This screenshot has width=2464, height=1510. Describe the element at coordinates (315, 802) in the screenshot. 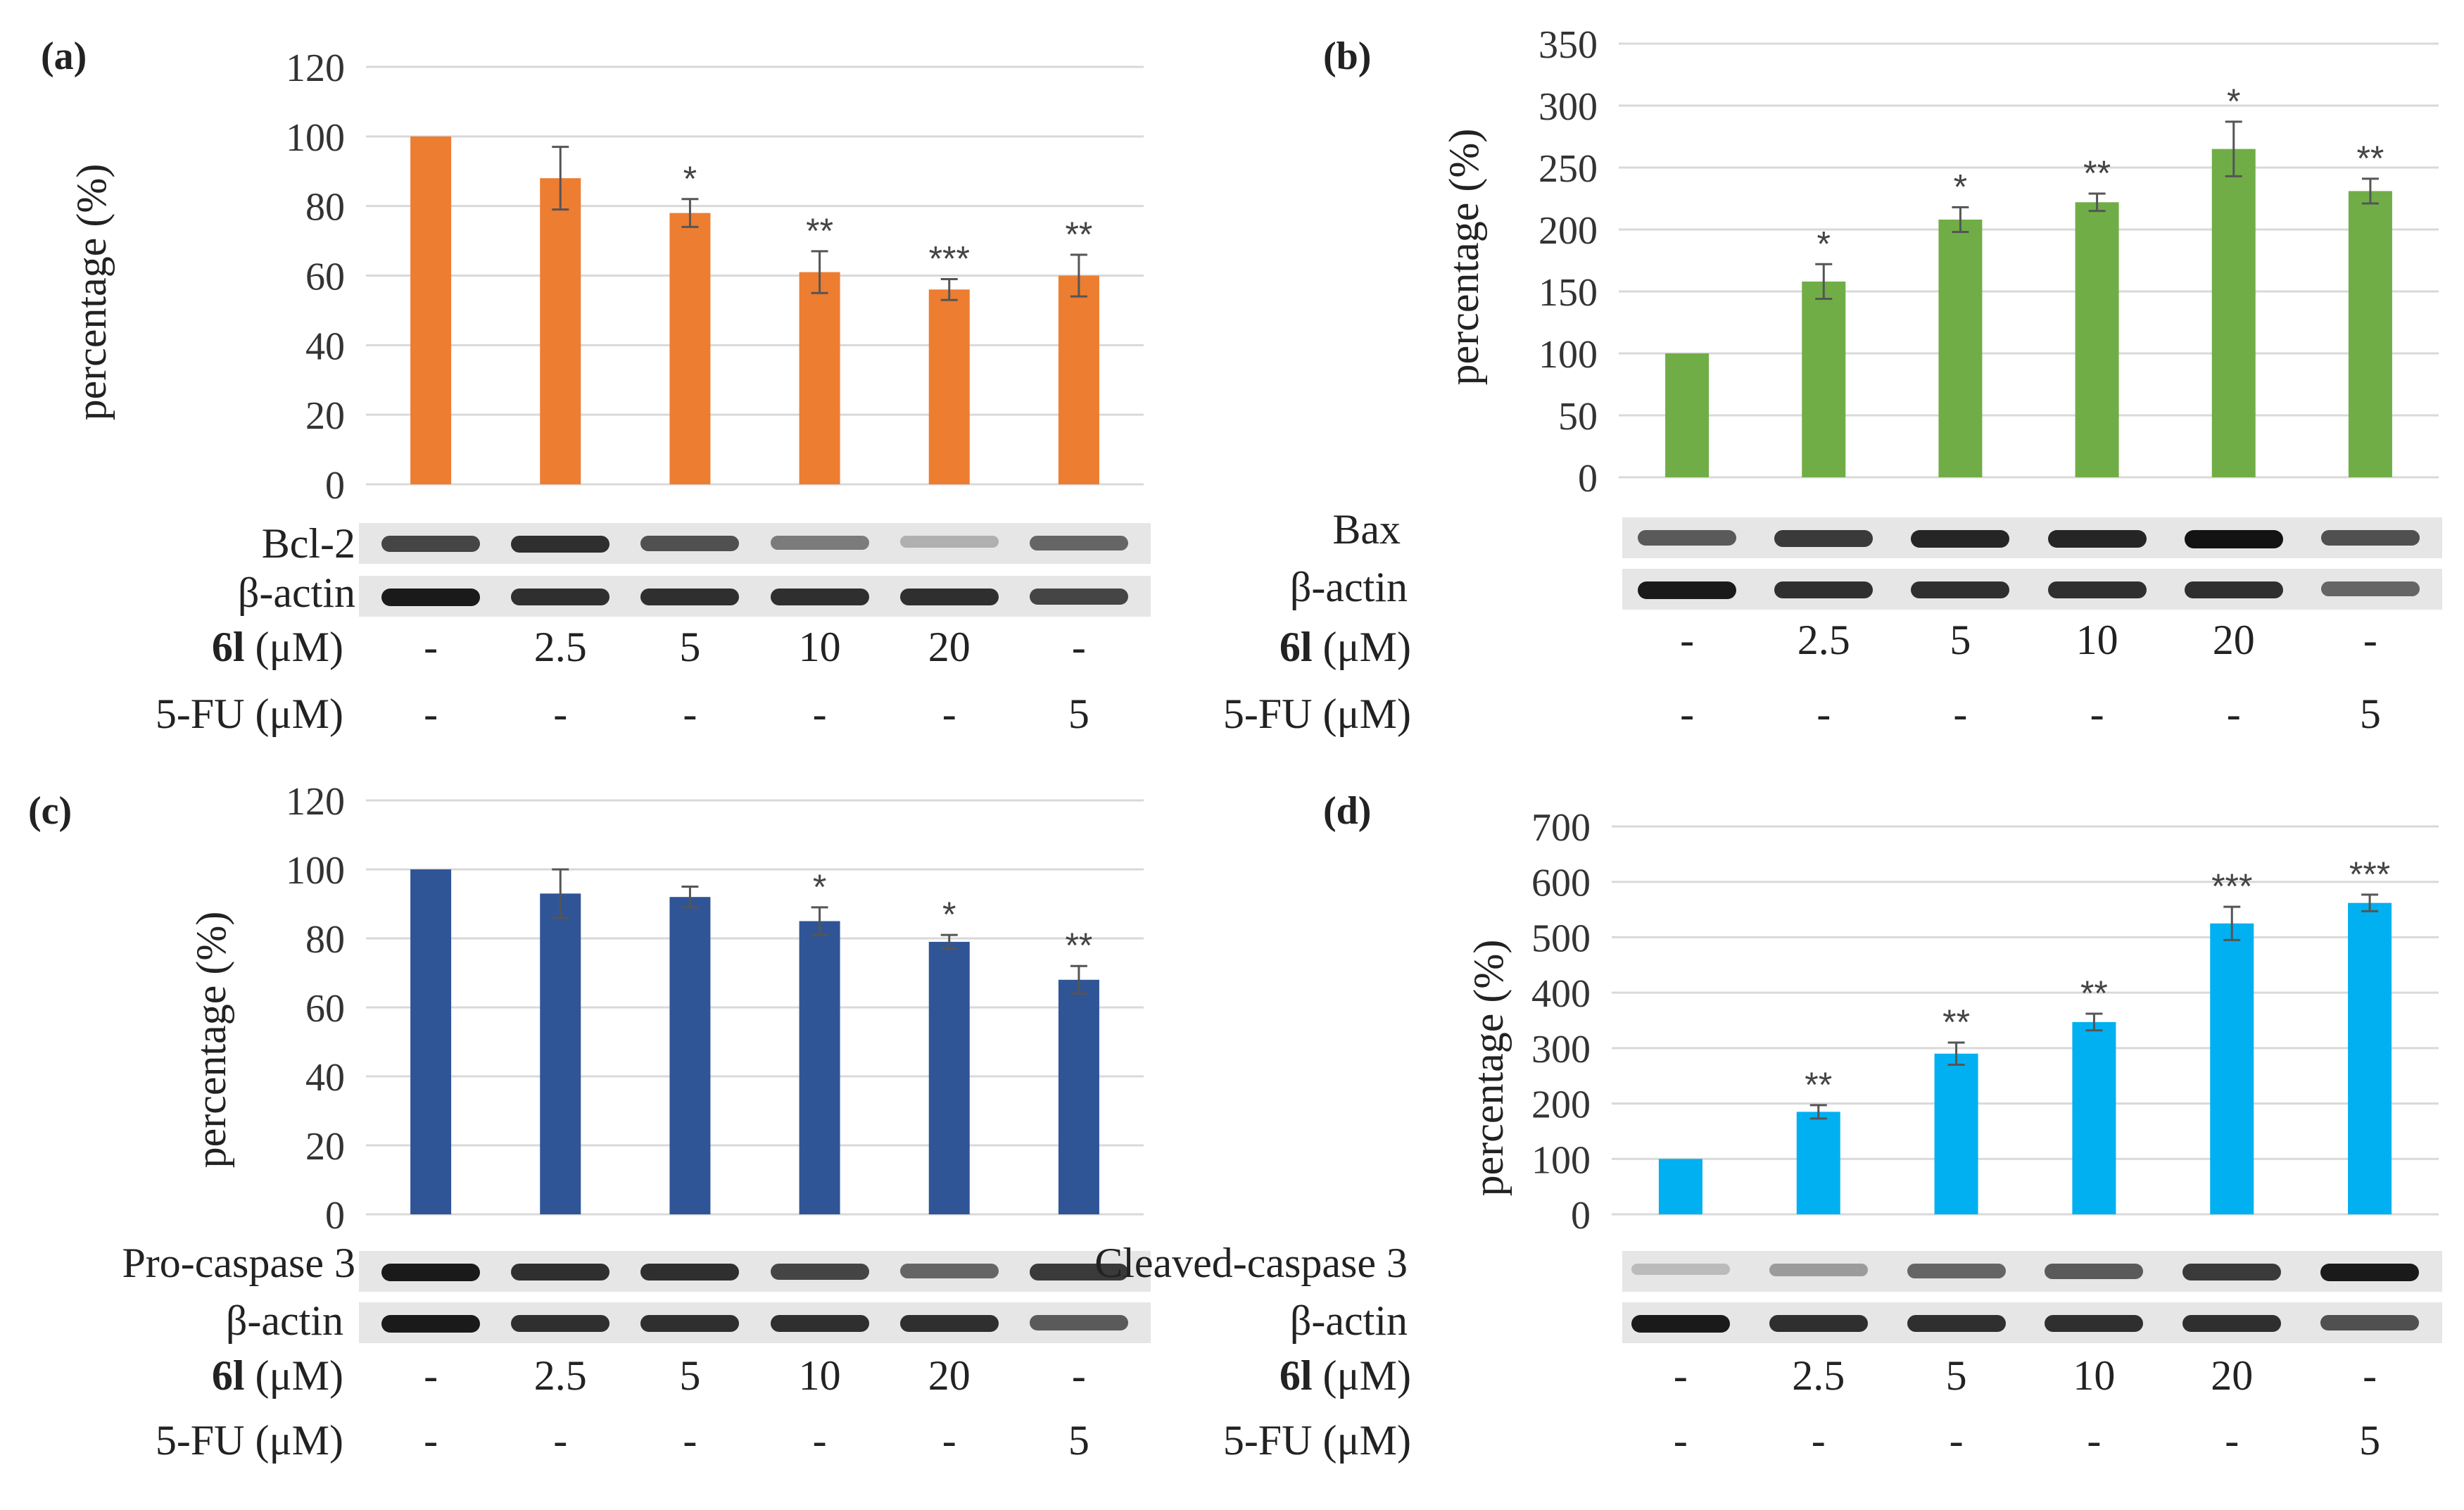

I see `y-tick-label: 120` at that location.